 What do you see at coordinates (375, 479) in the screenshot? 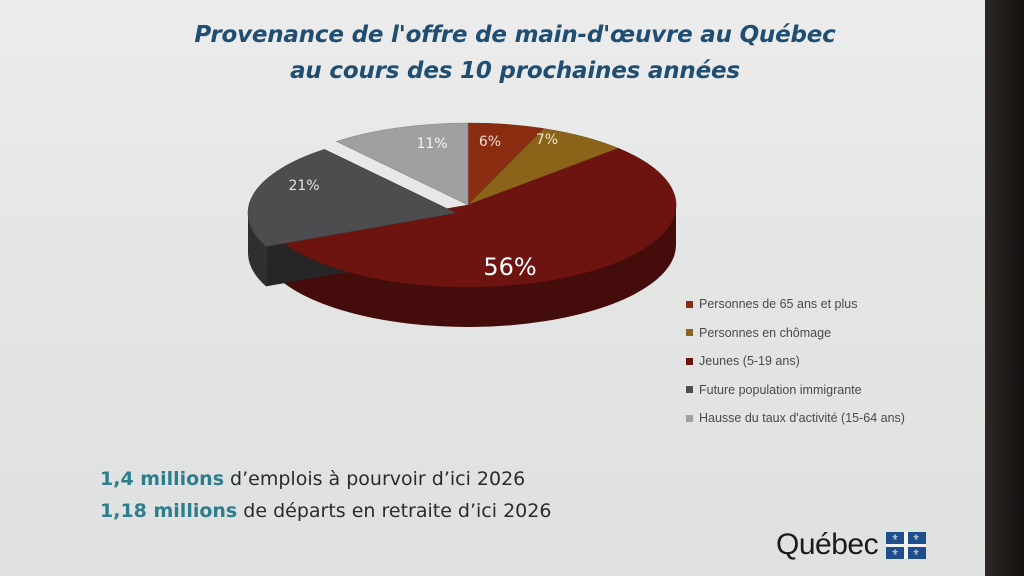
I see `stat-jobs-text: d’emplois à pourvoir d’ici 2026` at bounding box center [375, 479].